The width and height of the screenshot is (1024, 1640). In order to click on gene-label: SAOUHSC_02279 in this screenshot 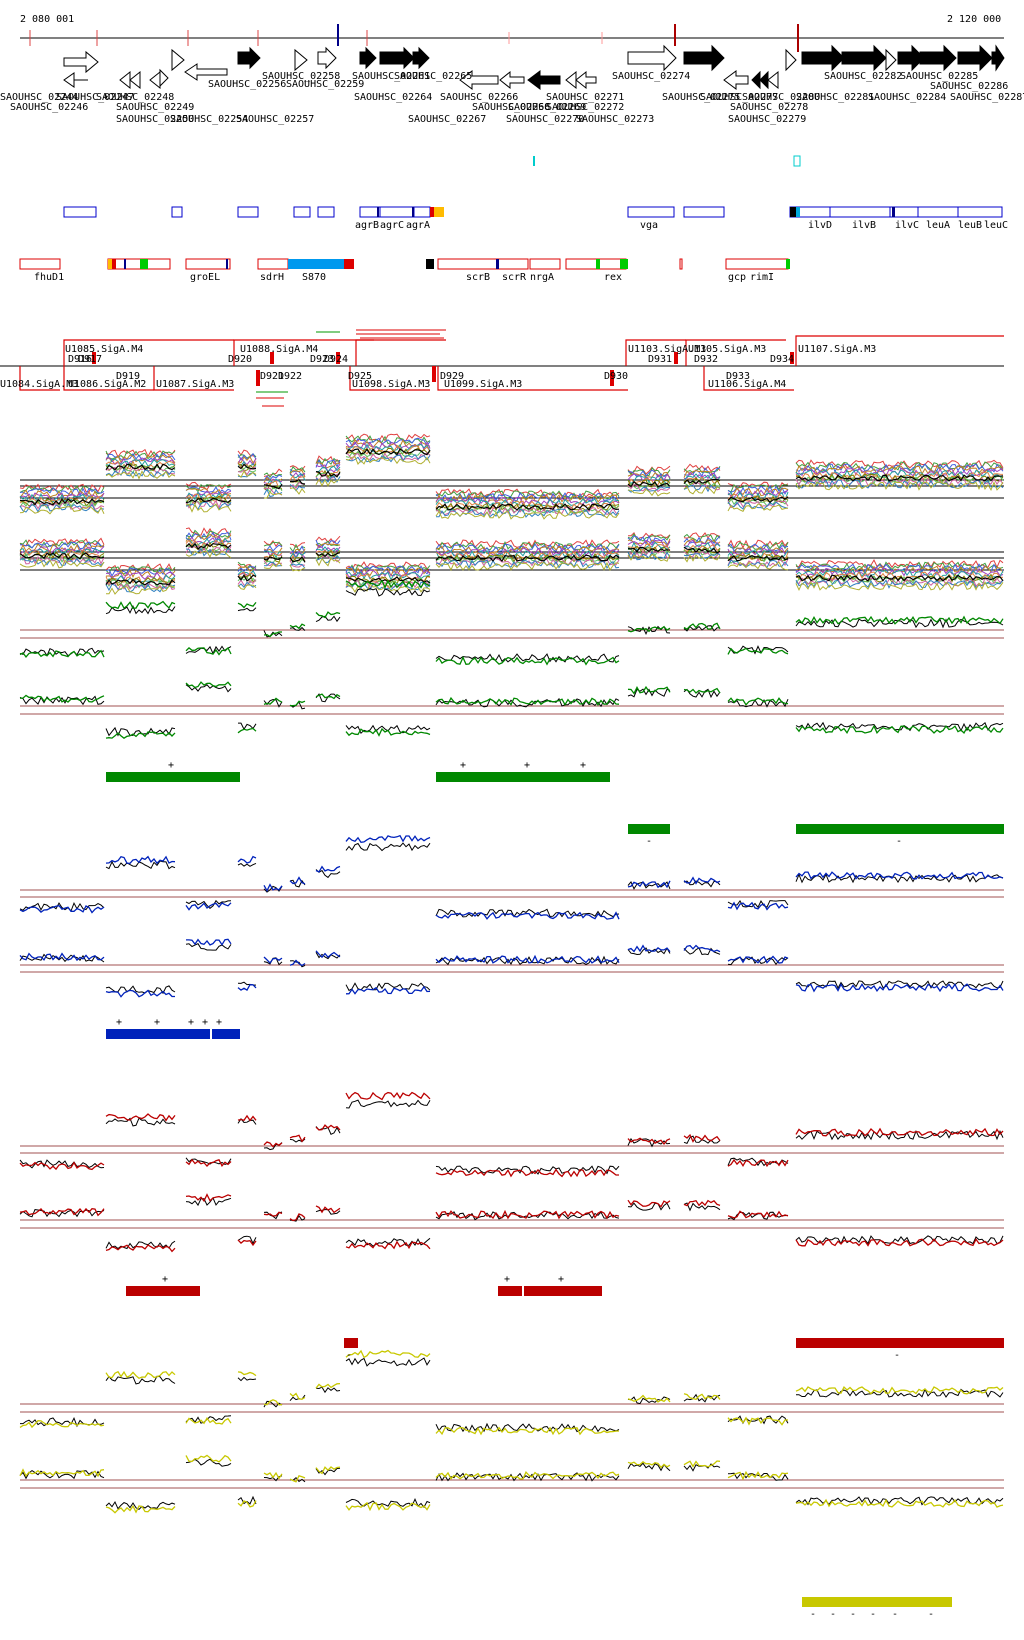, I will do `click(767, 119)`.